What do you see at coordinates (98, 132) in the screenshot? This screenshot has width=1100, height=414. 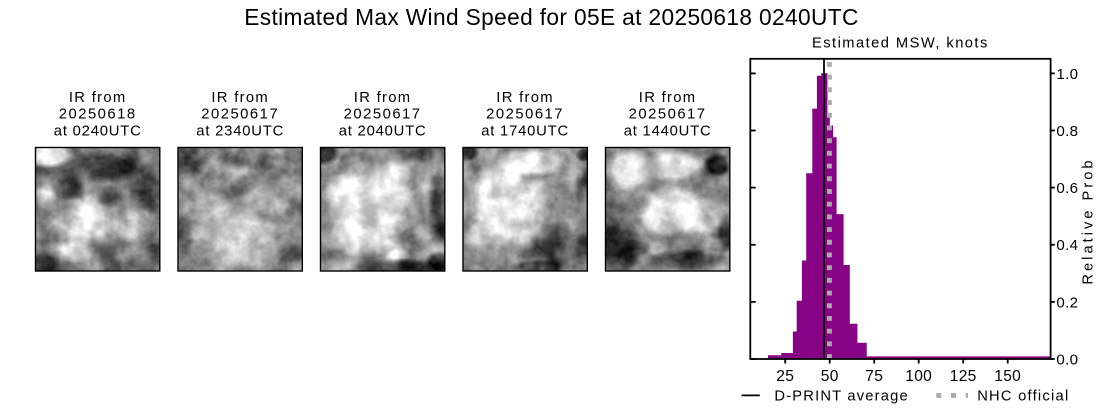 I see `svg-text: at 0240UTC` at bounding box center [98, 132].